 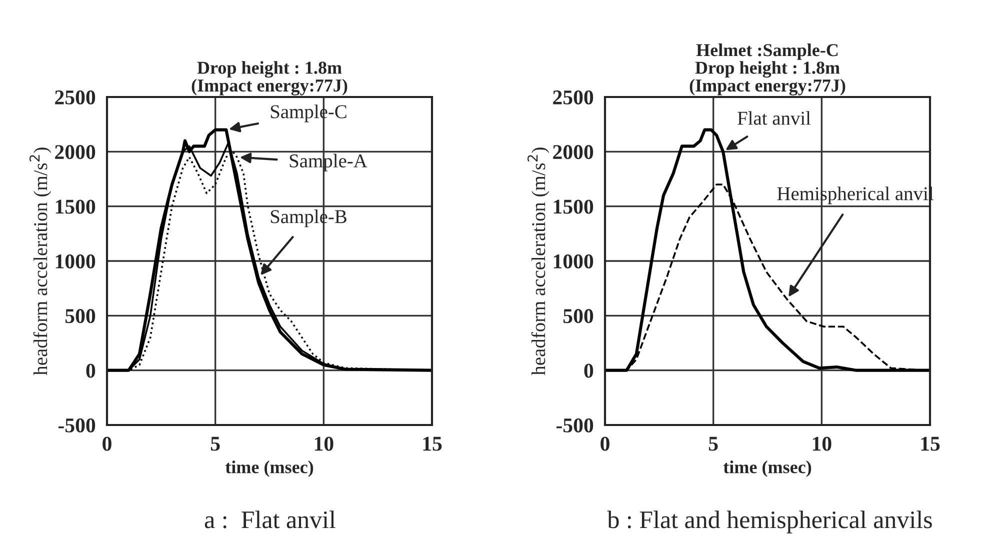 What do you see at coordinates (269, 69) in the screenshot?
I see `chart-title: Drop height : 1.8m` at bounding box center [269, 69].